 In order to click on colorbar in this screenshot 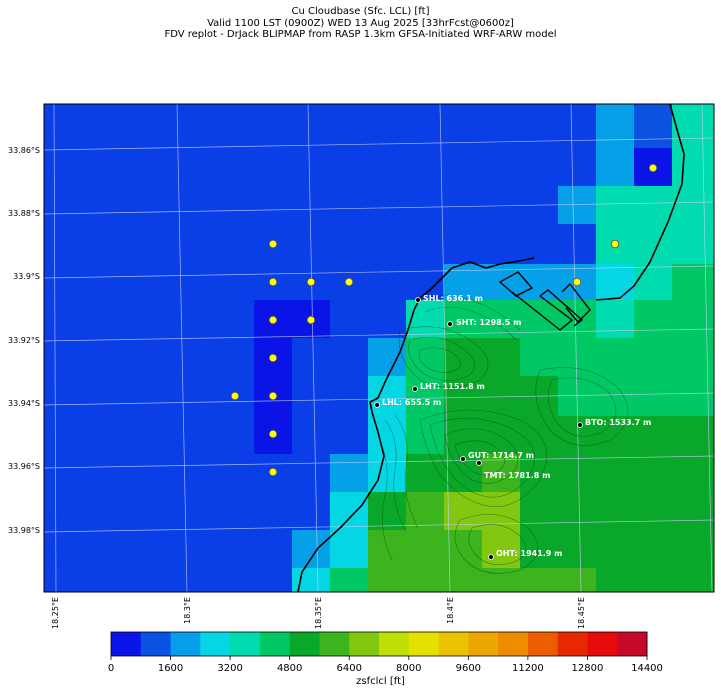, I will do `click(379, 644)`.